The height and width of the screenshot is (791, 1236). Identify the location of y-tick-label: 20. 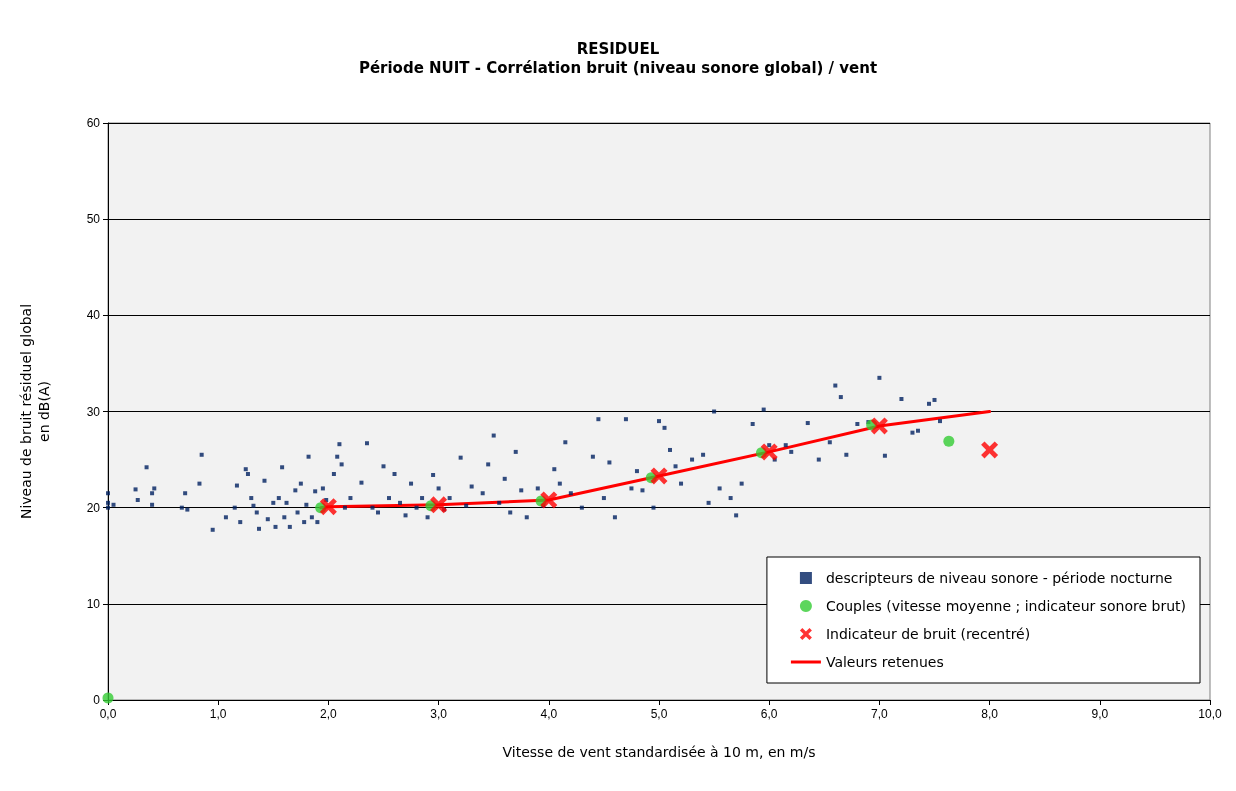
(93, 507).